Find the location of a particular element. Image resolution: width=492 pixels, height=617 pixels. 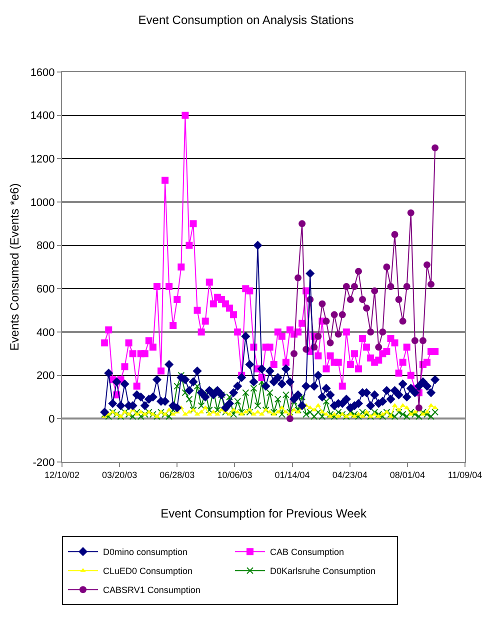

y-tick-label: 400 is located at coordinates (45, 332).